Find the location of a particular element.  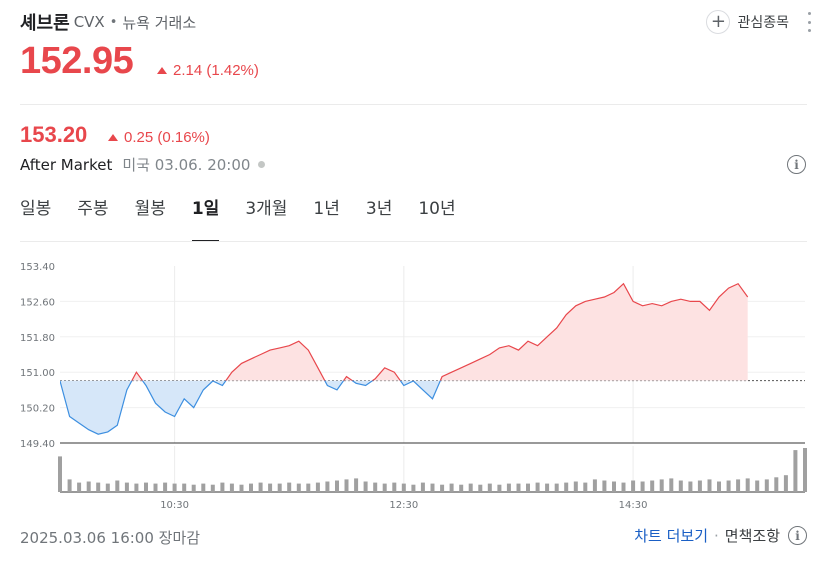

after-market-change: 0.25 (0.16%) is located at coordinates (159, 137).